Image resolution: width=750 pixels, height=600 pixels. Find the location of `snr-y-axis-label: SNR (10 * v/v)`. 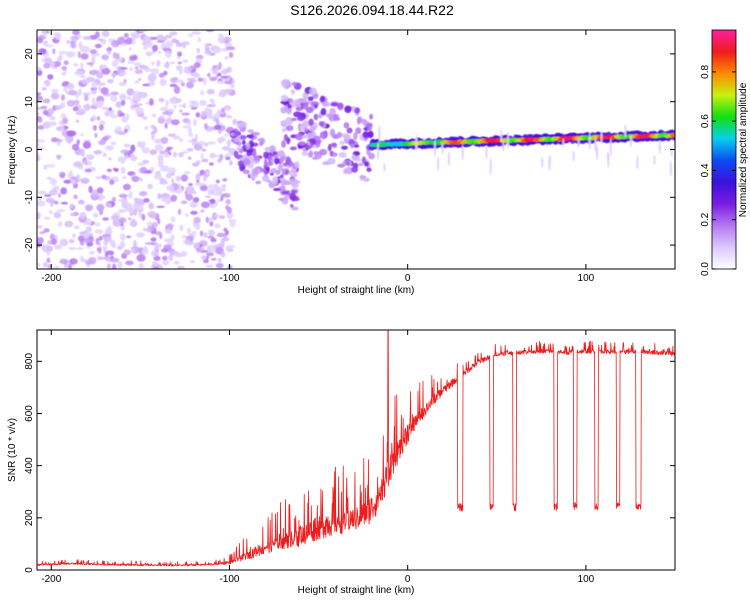

snr-y-axis-label: SNR (10 * v/v) is located at coordinates (12, 450).